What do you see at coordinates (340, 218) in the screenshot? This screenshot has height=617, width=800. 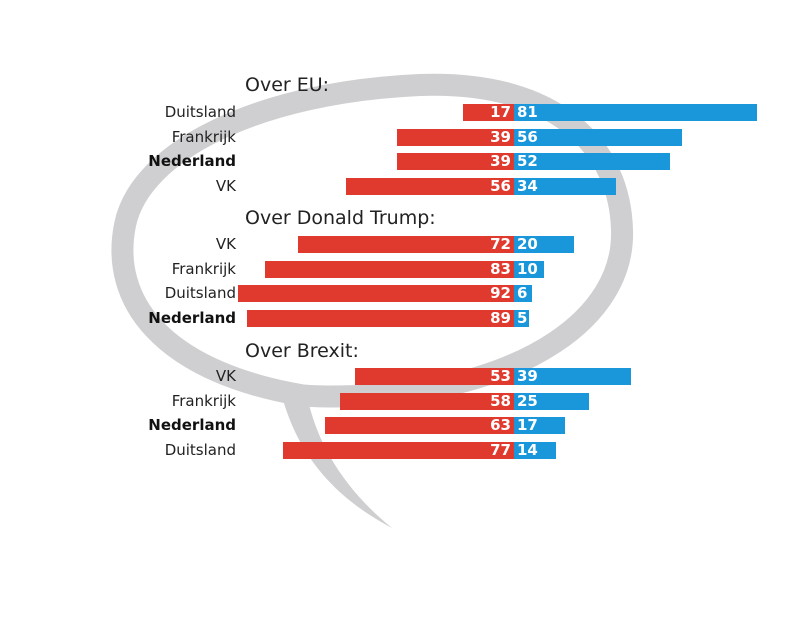 I see `section-title-trump: Over Donald Trump:` at bounding box center [340, 218].